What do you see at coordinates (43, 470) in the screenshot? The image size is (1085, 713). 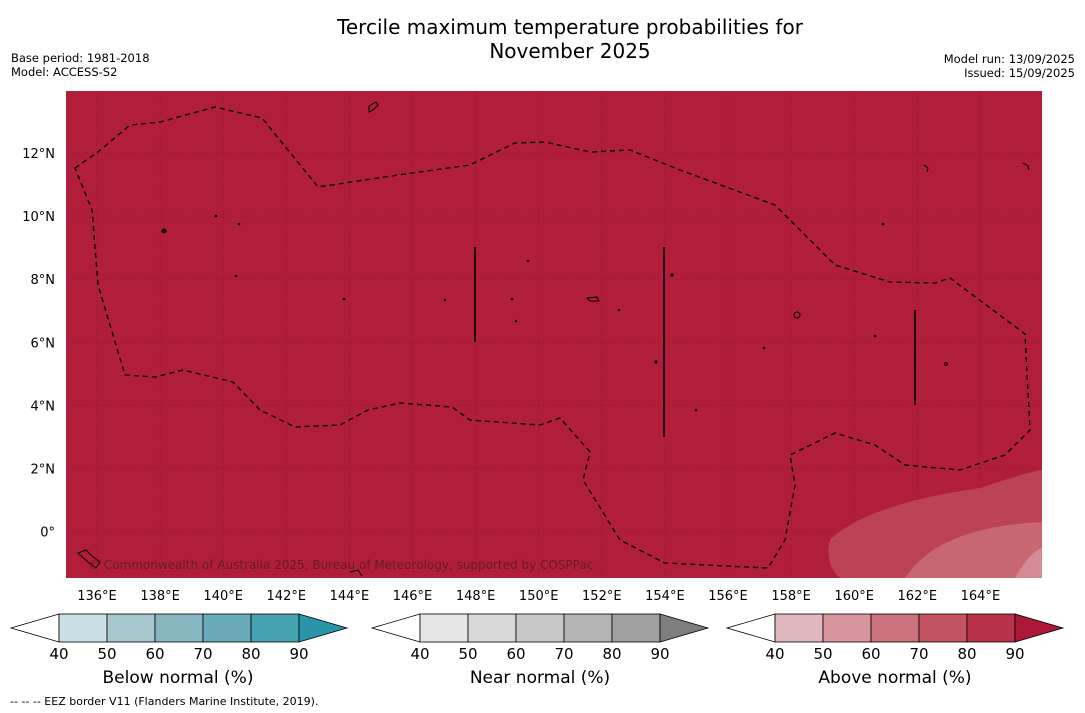 I see `lat-label: 2°N` at bounding box center [43, 470].